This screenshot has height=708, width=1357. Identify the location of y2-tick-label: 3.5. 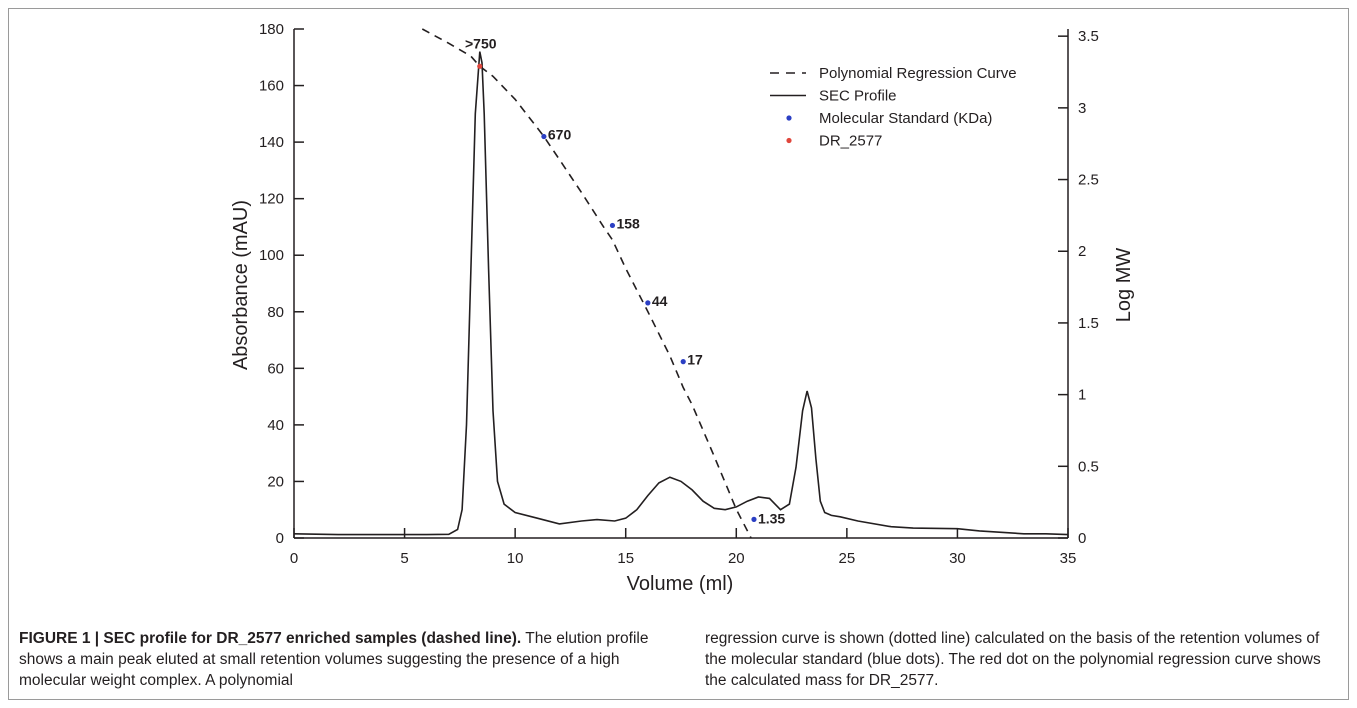
(1088, 36).